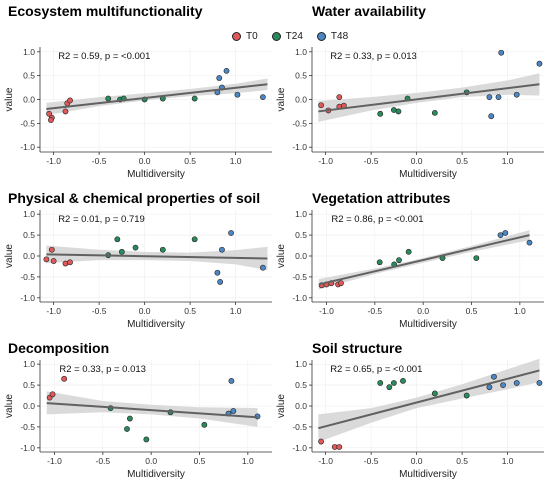  I want to click on legend: T0 T24 T48, so click(290, 36).